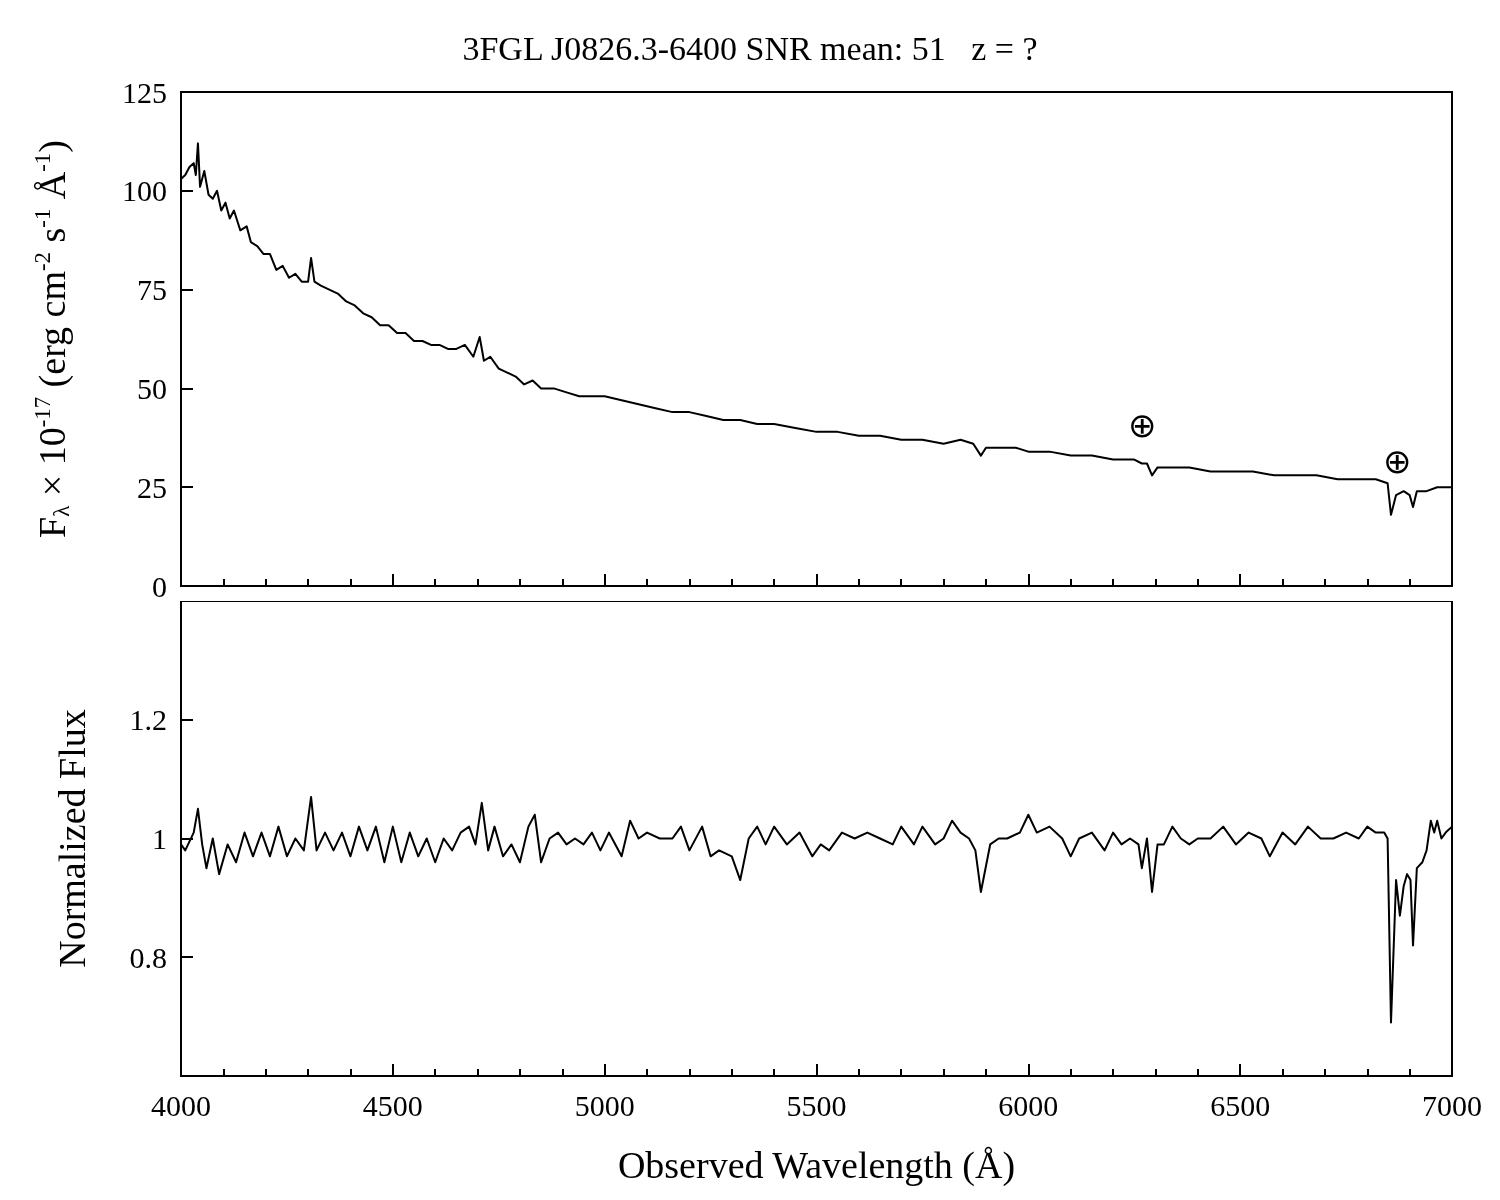 This screenshot has width=1500, height=1200. Describe the element at coordinates (816, 1105) in the screenshot. I see `x-tick-label: 5500` at that location.